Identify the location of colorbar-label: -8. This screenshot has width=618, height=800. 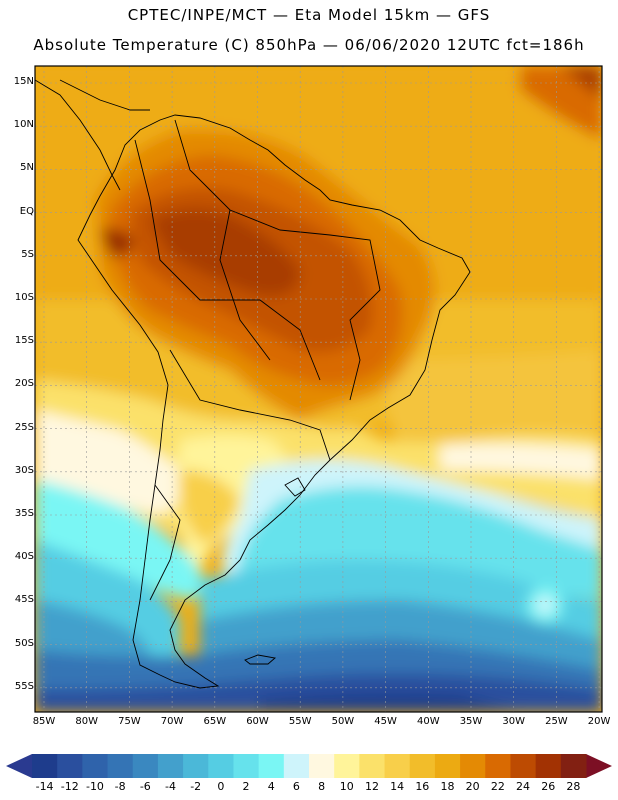
(120, 786).